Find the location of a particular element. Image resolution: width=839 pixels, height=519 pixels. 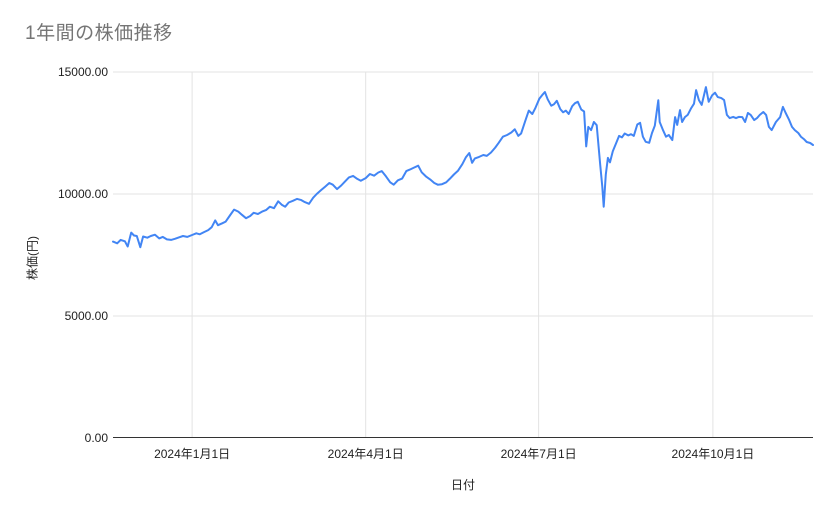

x-tick-label: 2024年1月1日 is located at coordinates (192, 454).